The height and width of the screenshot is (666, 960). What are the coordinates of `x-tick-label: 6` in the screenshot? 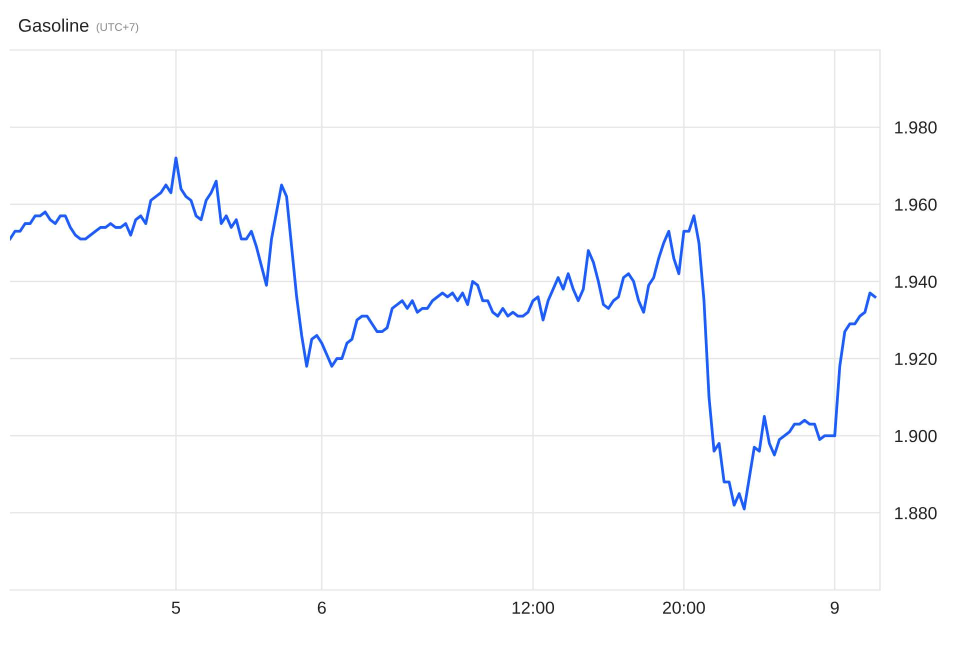 It's located at (322, 608).